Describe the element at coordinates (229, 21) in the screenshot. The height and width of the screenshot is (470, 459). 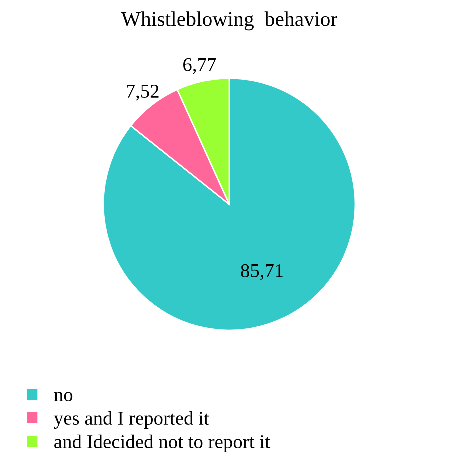
I see `chart-title: Whistleblowing behavior` at that location.